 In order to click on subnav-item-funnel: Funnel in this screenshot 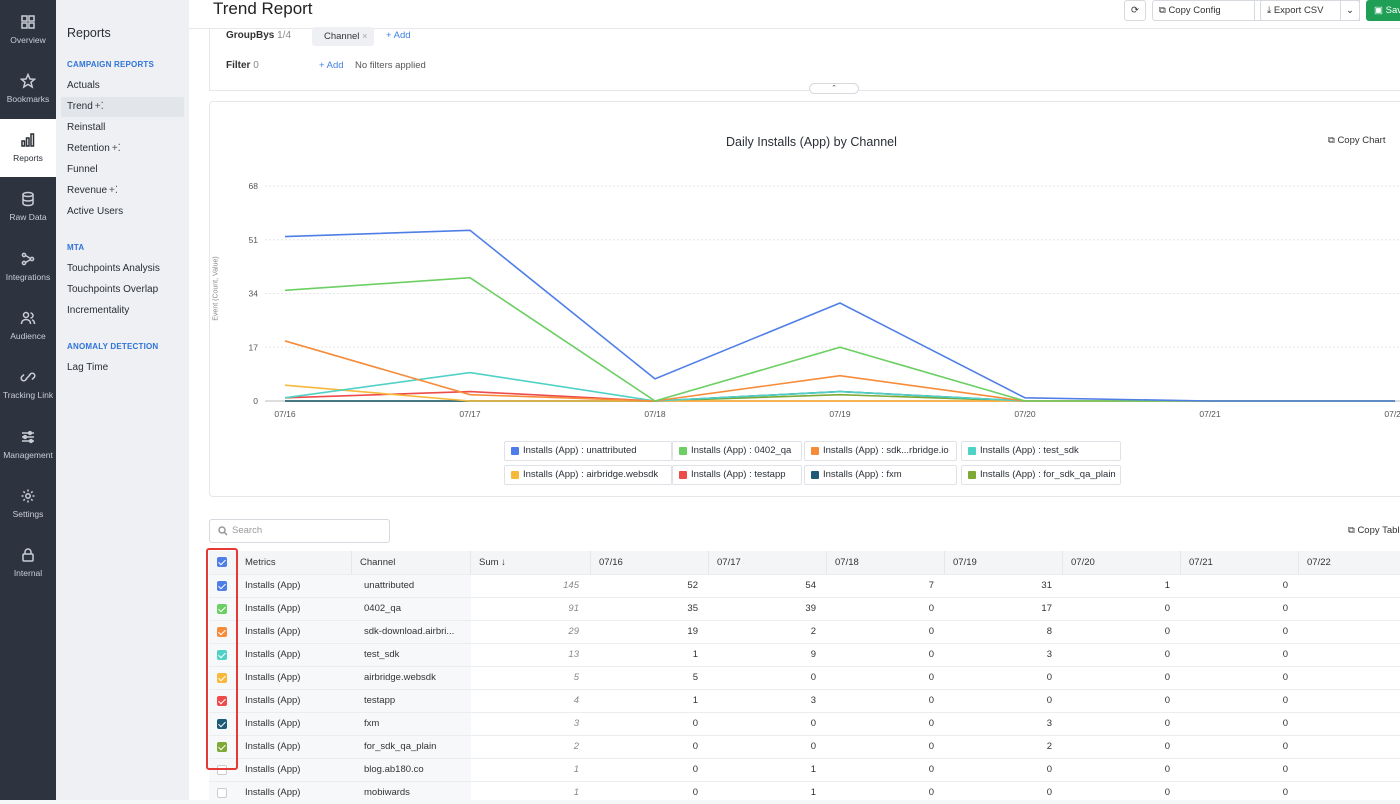, I will do `click(82, 169)`.